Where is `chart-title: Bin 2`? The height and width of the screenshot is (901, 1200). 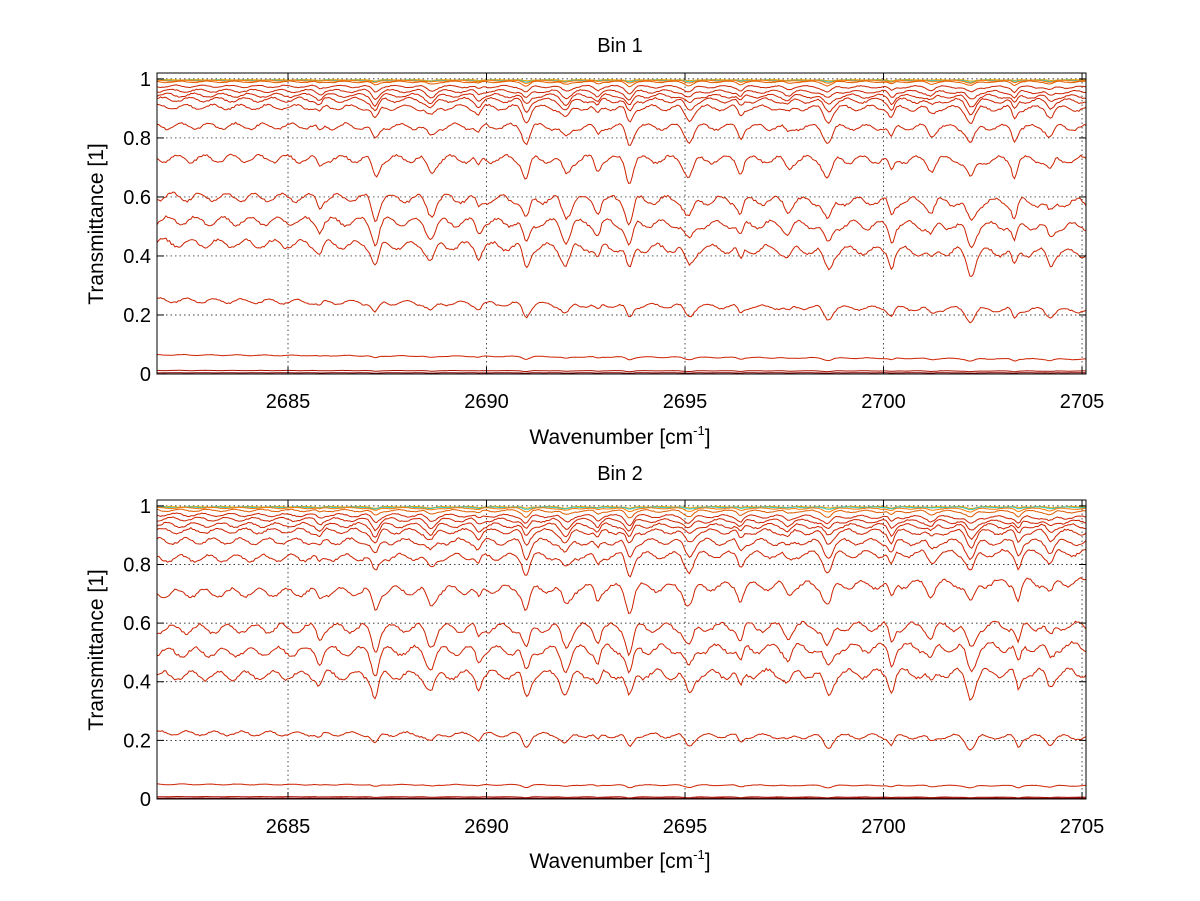 chart-title: Bin 2 is located at coordinates (620, 474).